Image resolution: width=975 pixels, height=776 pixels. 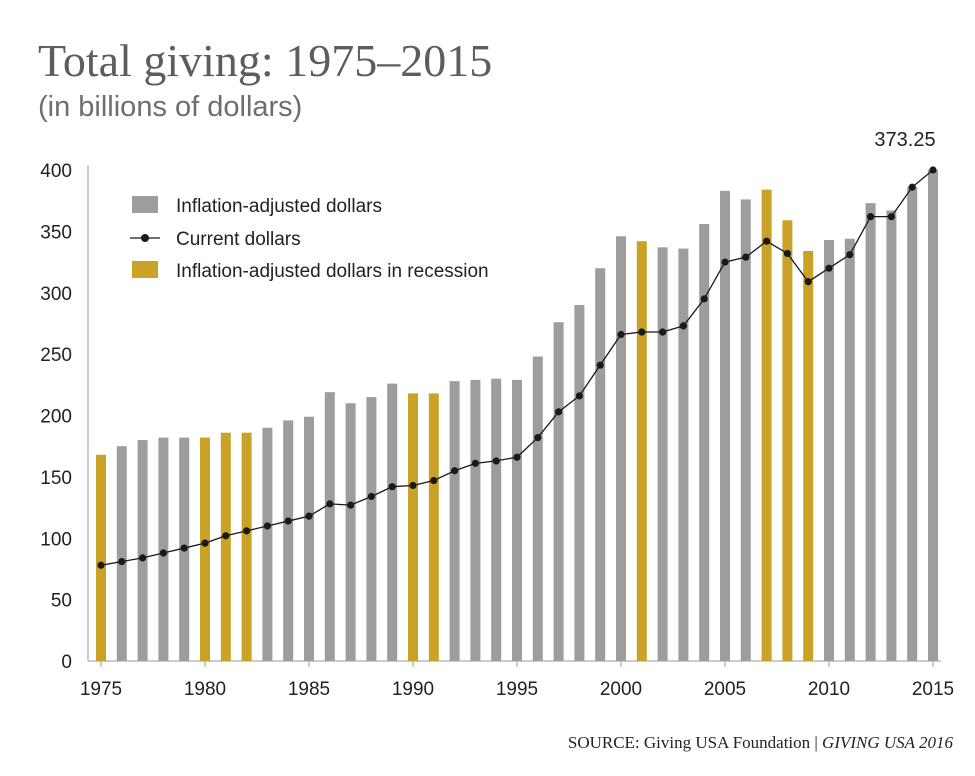 What do you see at coordinates (170, 107) in the screenshot?
I see `chart-subtitle: (in billions of dollars)` at bounding box center [170, 107].